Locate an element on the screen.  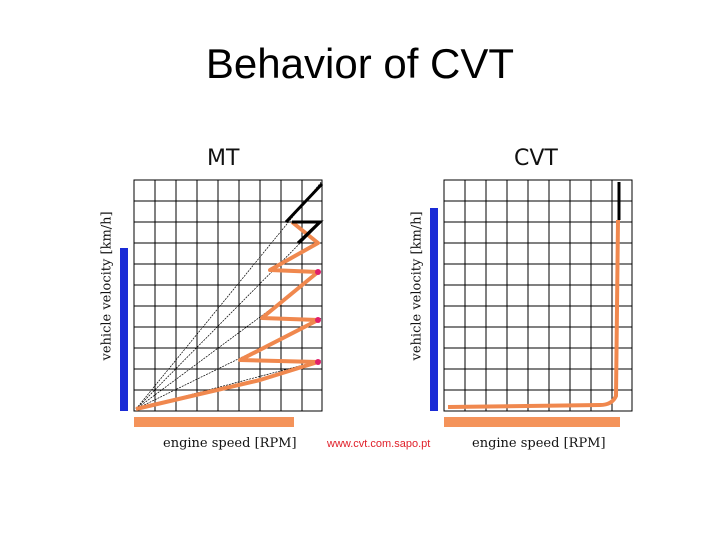
source-credit: www.cvt.com.sapo.pt is located at coordinates (379, 444).